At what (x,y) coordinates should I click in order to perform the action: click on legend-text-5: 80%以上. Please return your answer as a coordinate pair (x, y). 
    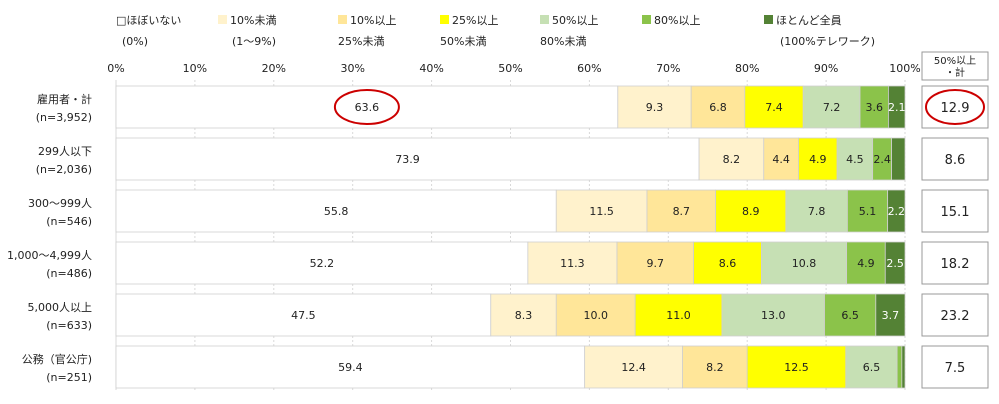
    Looking at the image, I should click on (677, 20).